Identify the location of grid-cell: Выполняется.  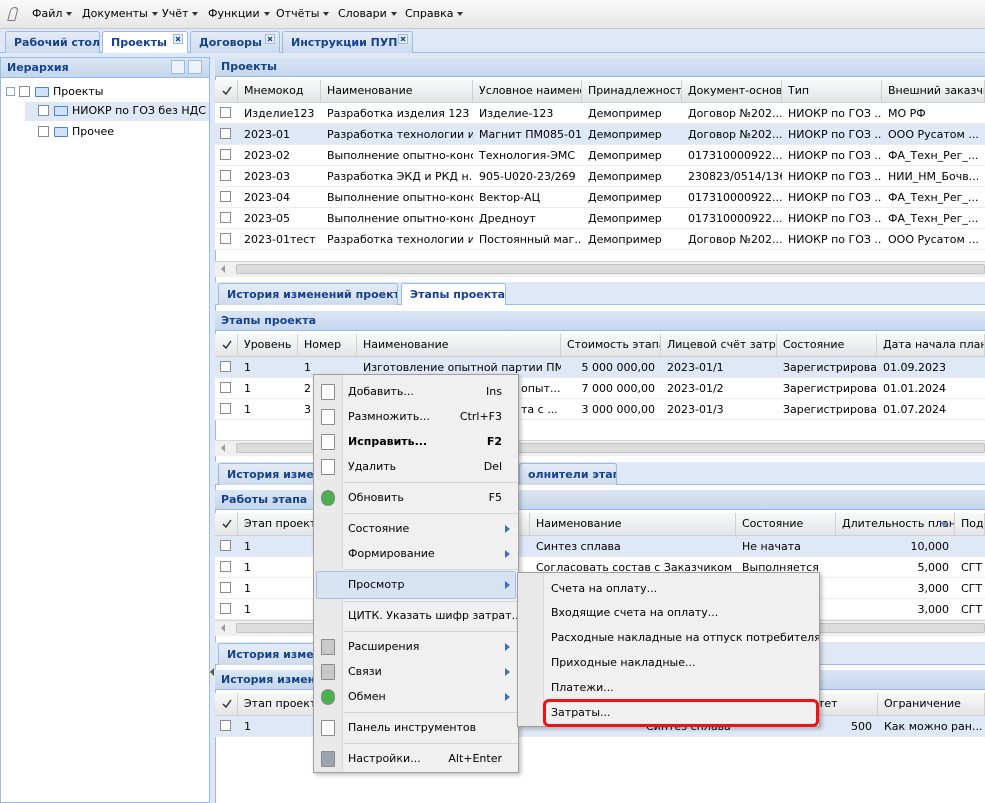
(780, 567).